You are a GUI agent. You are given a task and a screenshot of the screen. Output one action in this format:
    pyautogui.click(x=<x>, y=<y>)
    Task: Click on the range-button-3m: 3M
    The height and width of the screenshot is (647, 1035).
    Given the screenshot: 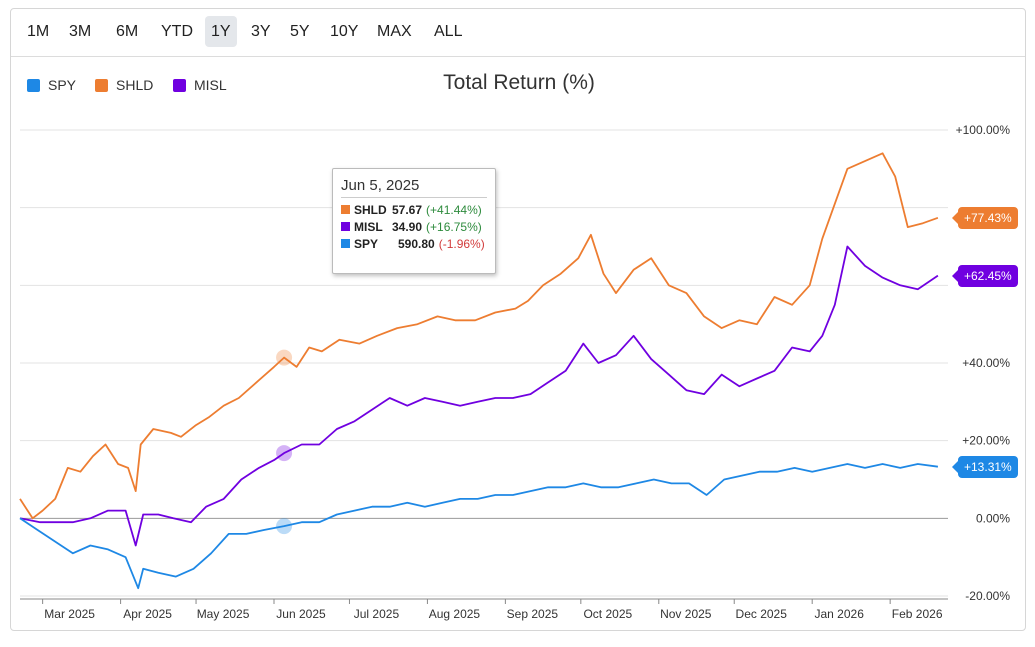 What is the action you would take?
    pyautogui.click(x=80, y=31)
    